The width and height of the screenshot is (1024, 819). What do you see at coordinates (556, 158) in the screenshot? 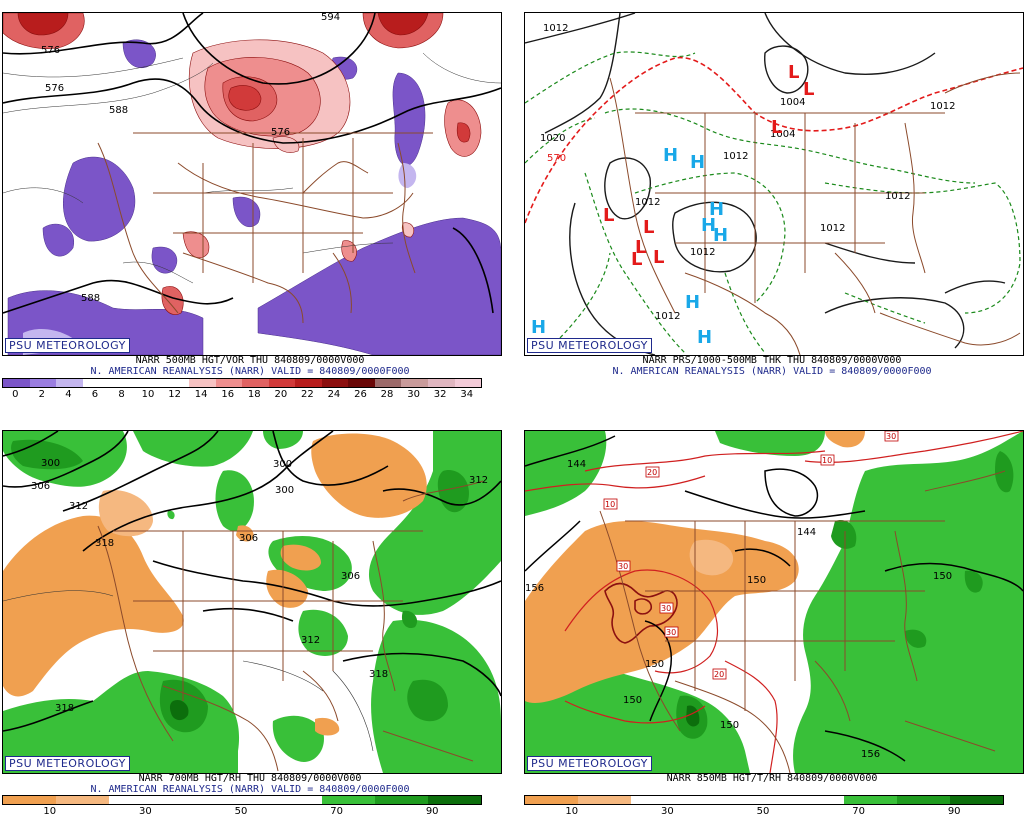
I see `thickness-label: 570` at bounding box center [556, 158].